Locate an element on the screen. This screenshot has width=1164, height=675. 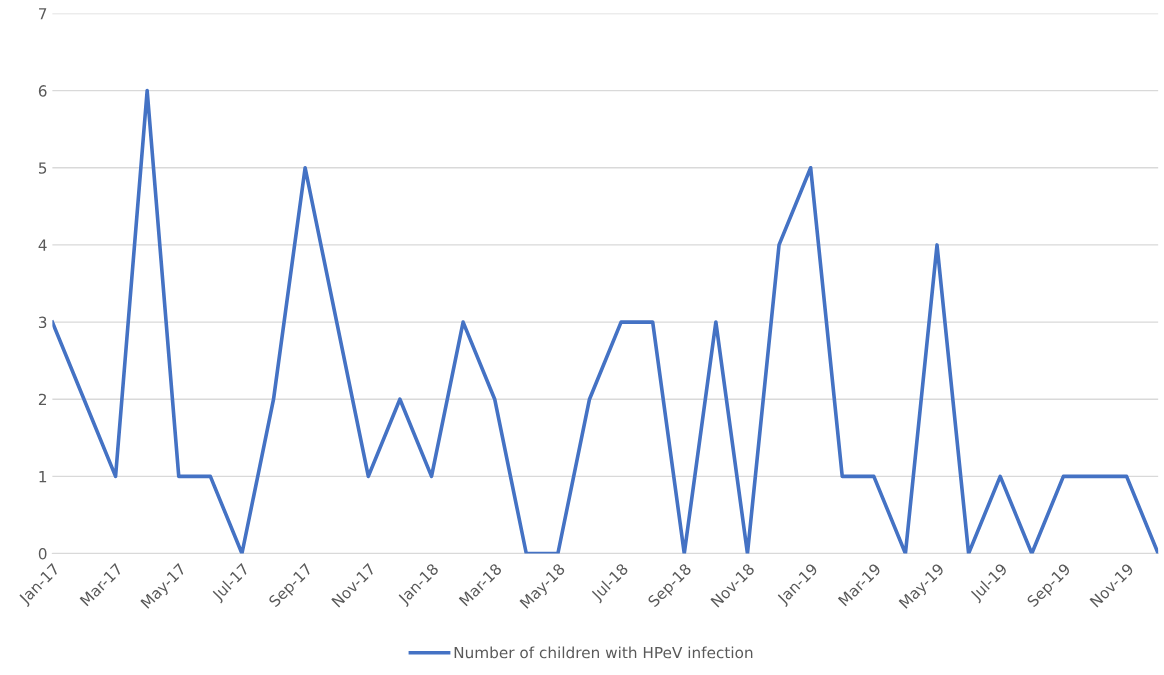
y-tick-label: 0 is located at coordinates (42, 553).